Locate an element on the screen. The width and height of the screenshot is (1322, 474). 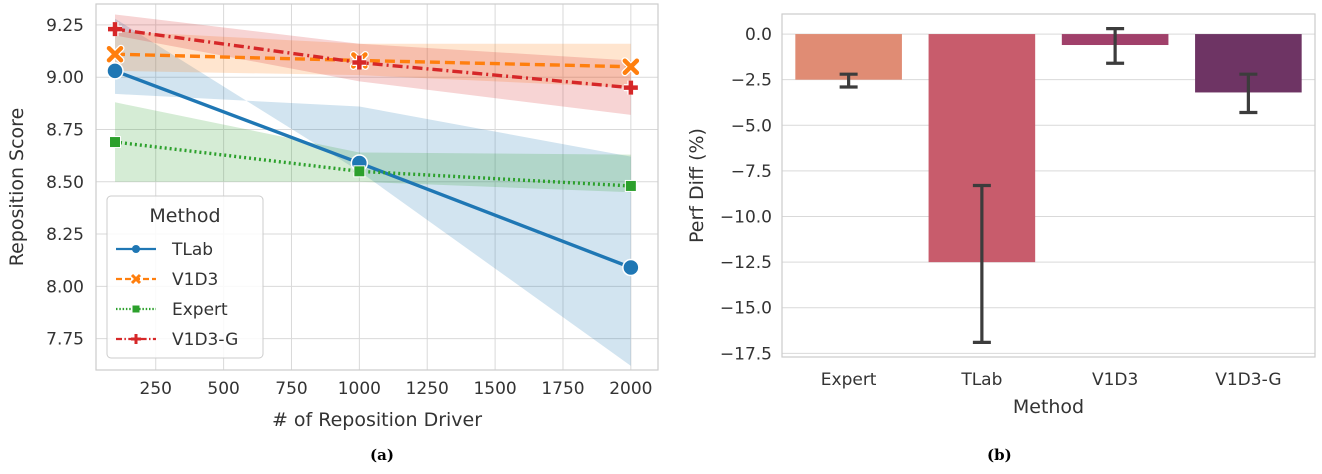
error-bar-v1d3 is located at coordinates (1115, 45).